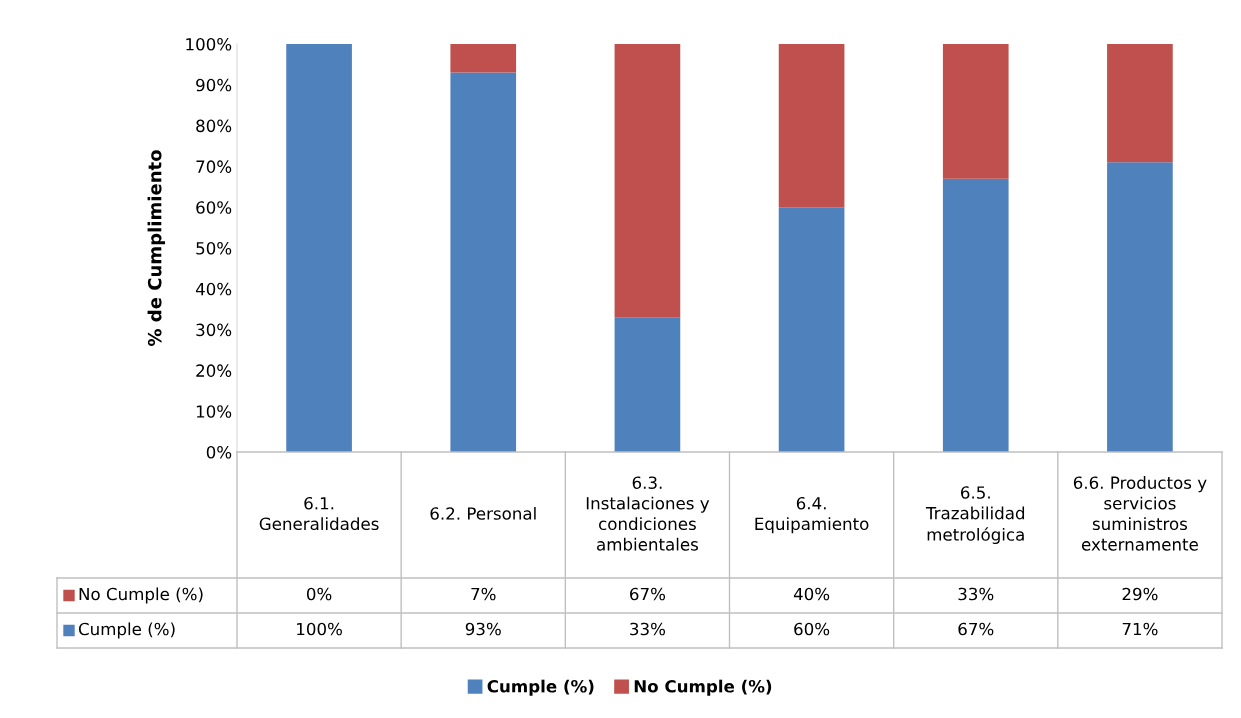  I want to click on data-label: 0%, so click(319, 594).